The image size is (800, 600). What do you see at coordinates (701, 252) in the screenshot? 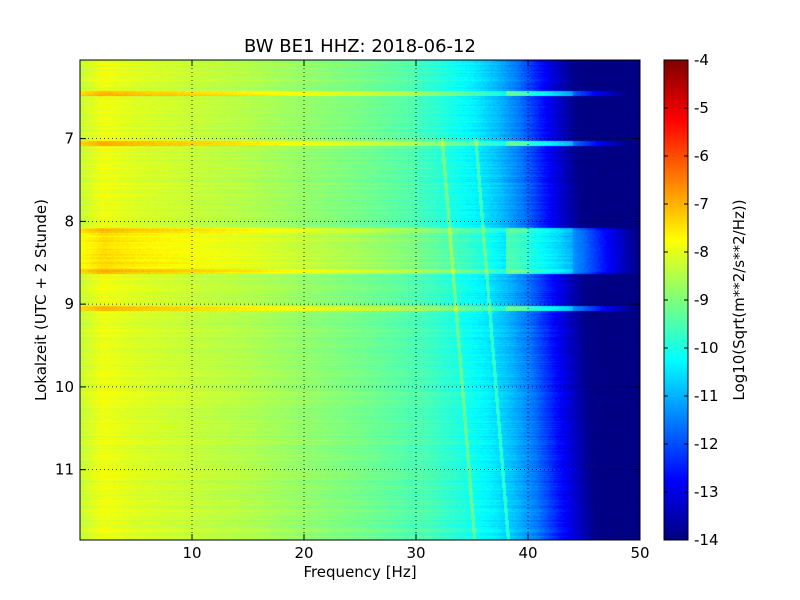
I see `colorbar-tick-label: -8` at bounding box center [701, 252].